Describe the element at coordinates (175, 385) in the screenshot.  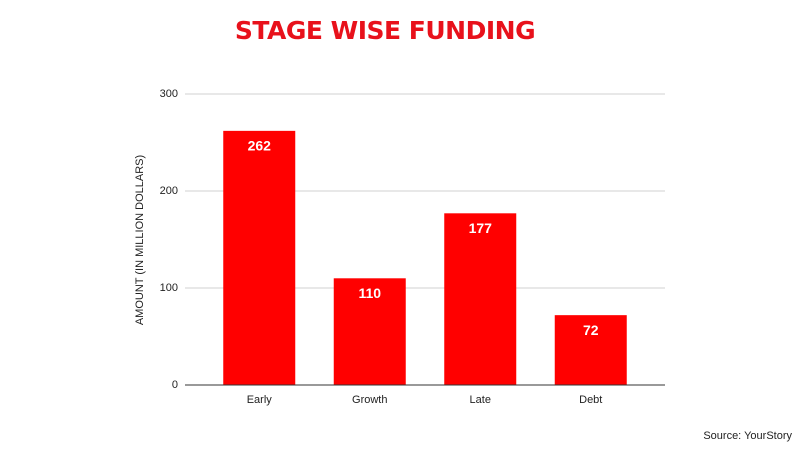
I see `y-tick-label: 0` at that location.